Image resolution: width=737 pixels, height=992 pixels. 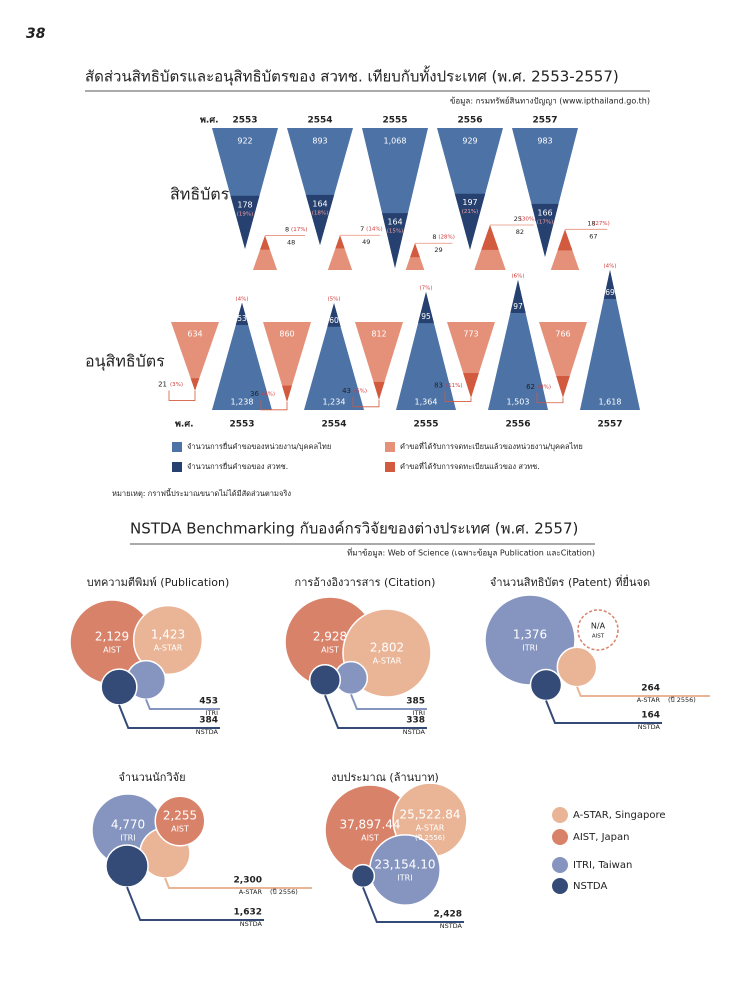 I want to click on nstda-share: (7%), so click(x=425, y=288).